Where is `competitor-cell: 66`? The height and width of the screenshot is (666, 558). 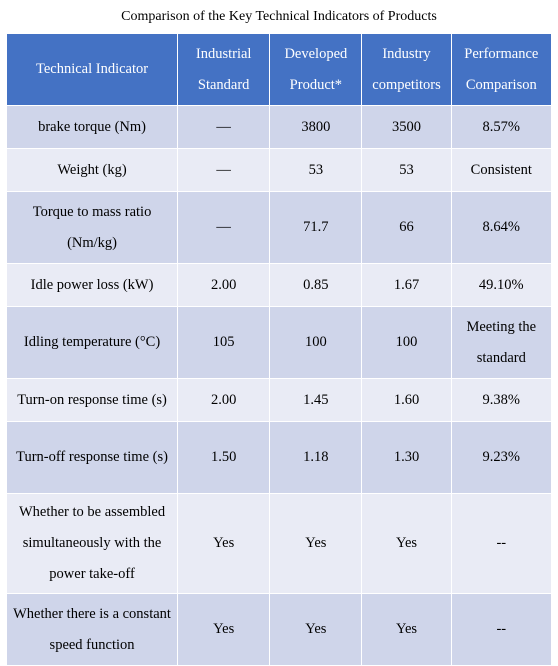
competitor-cell: 66 is located at coordinates (406, 227).